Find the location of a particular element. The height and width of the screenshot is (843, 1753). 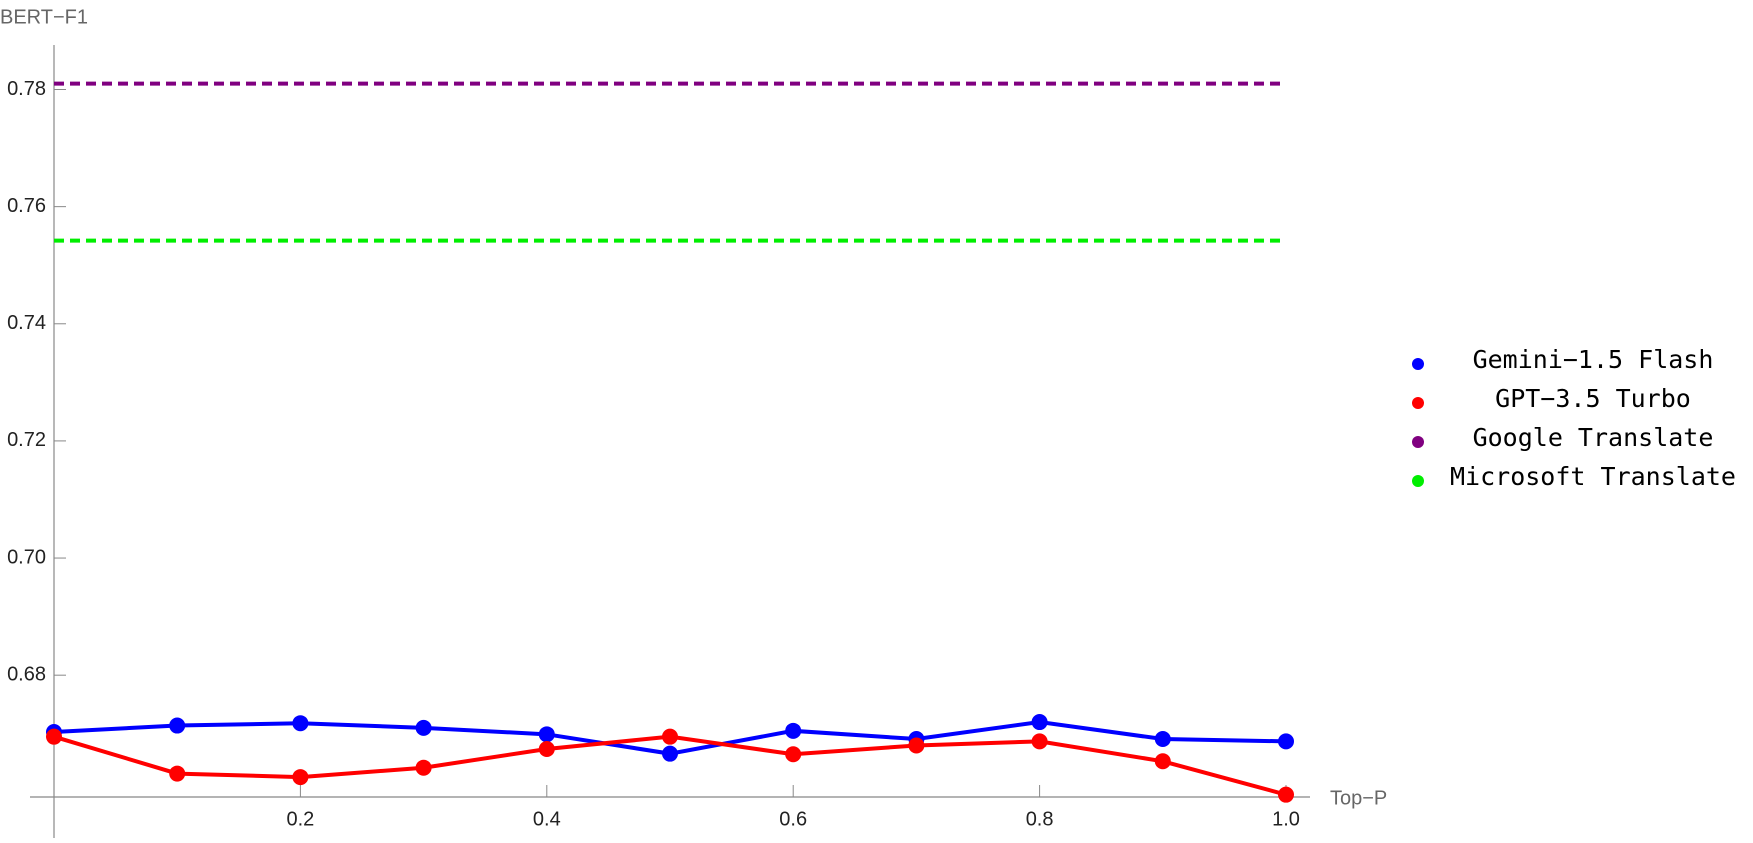

y-tick-label: 0.76 is located at coordinates (26, 206).